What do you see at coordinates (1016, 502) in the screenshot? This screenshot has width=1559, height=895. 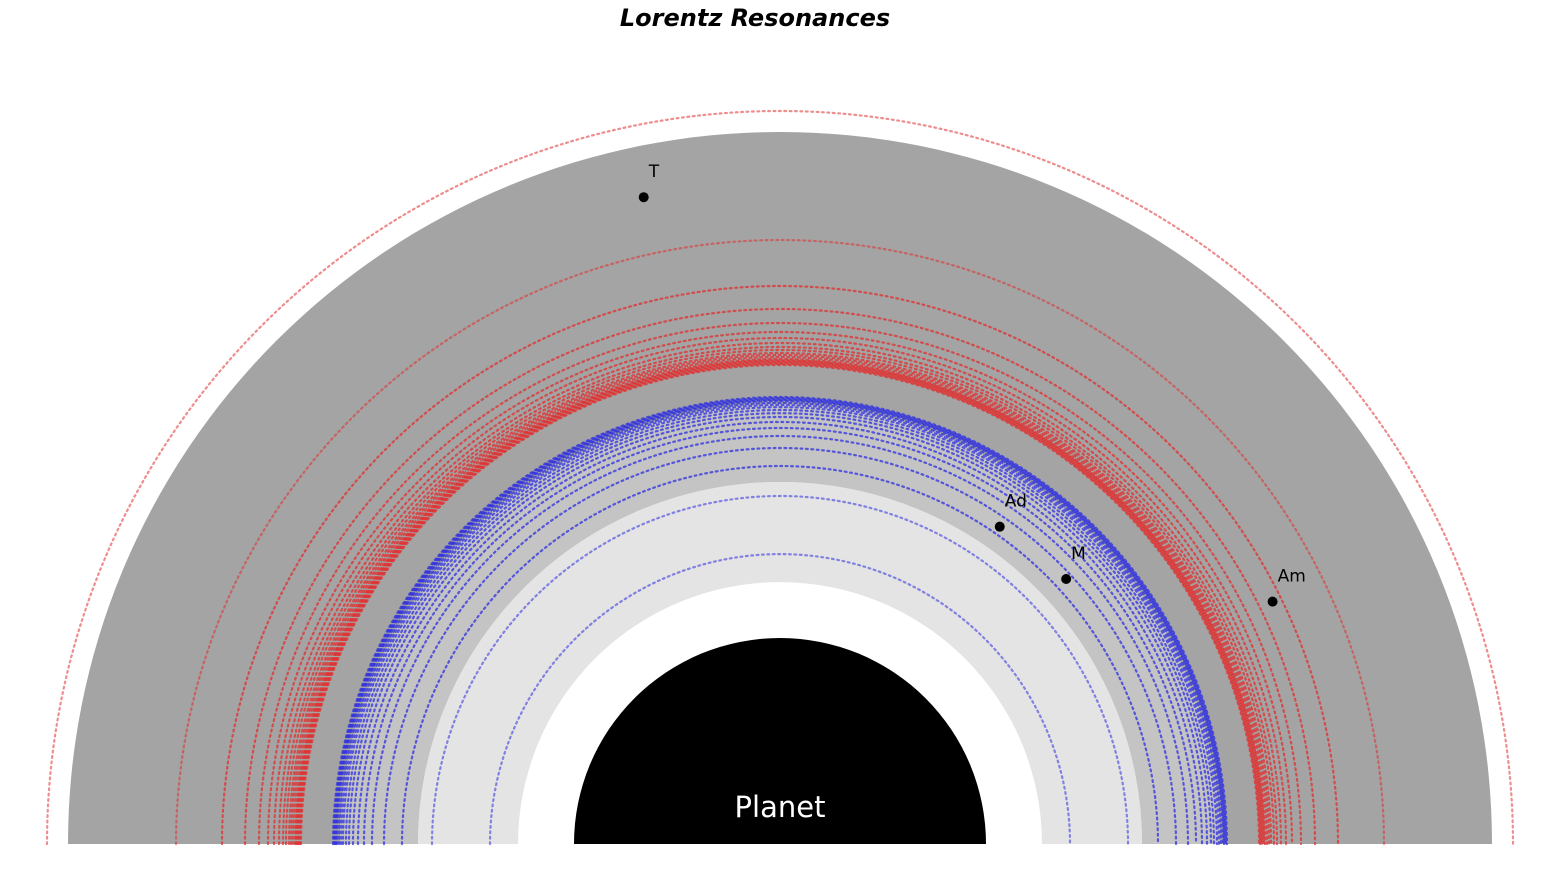 I see `moon-label: Ad` at bounding box center [1016, 502].